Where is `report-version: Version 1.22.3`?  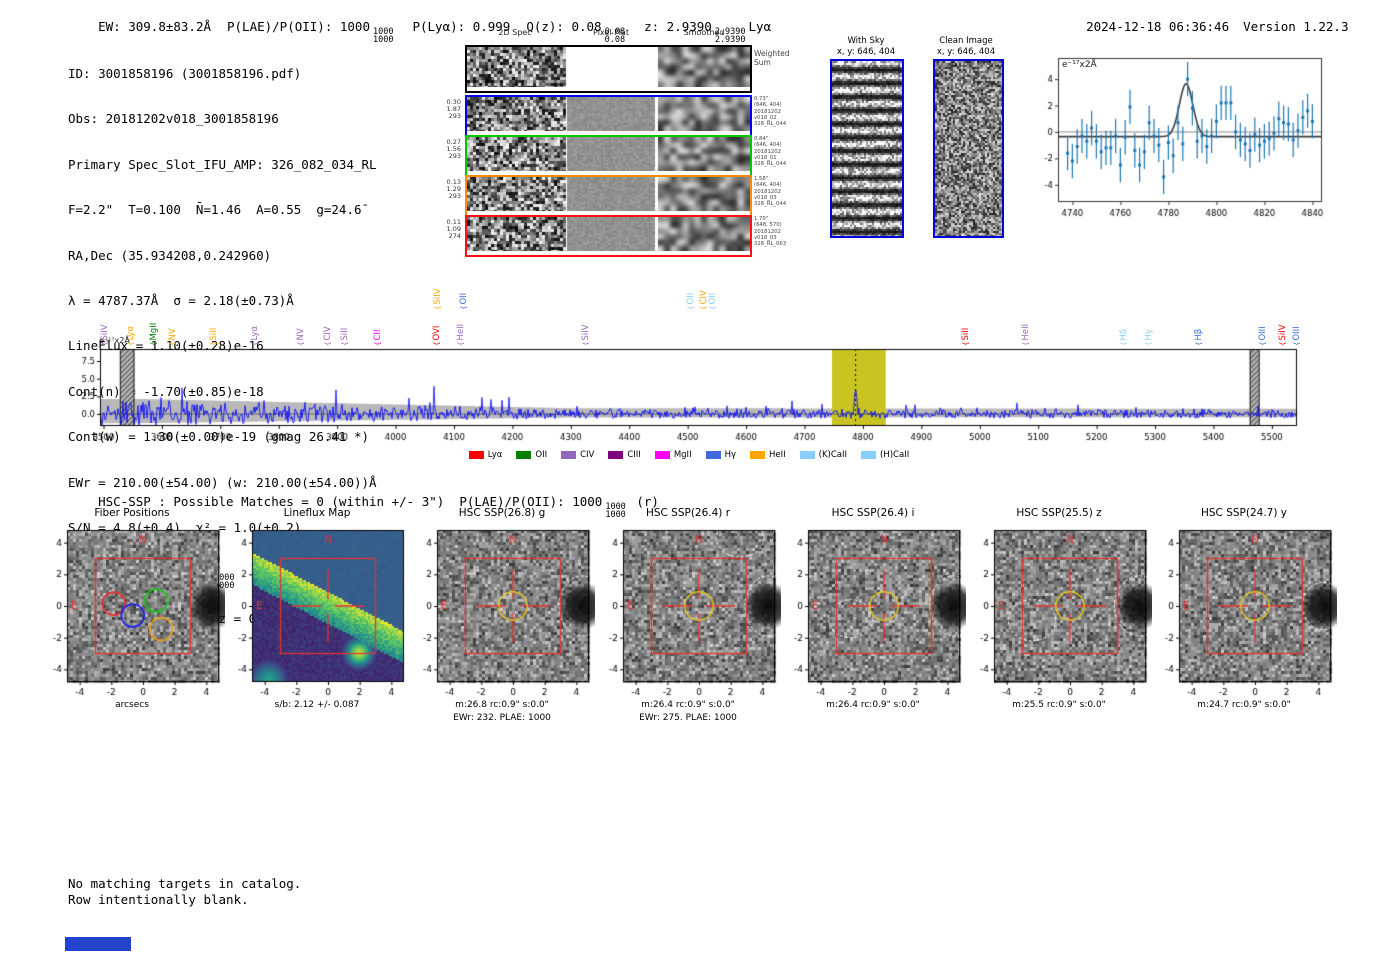 report-version: Version 1.22.3 is located at coordinates (1296, 26).